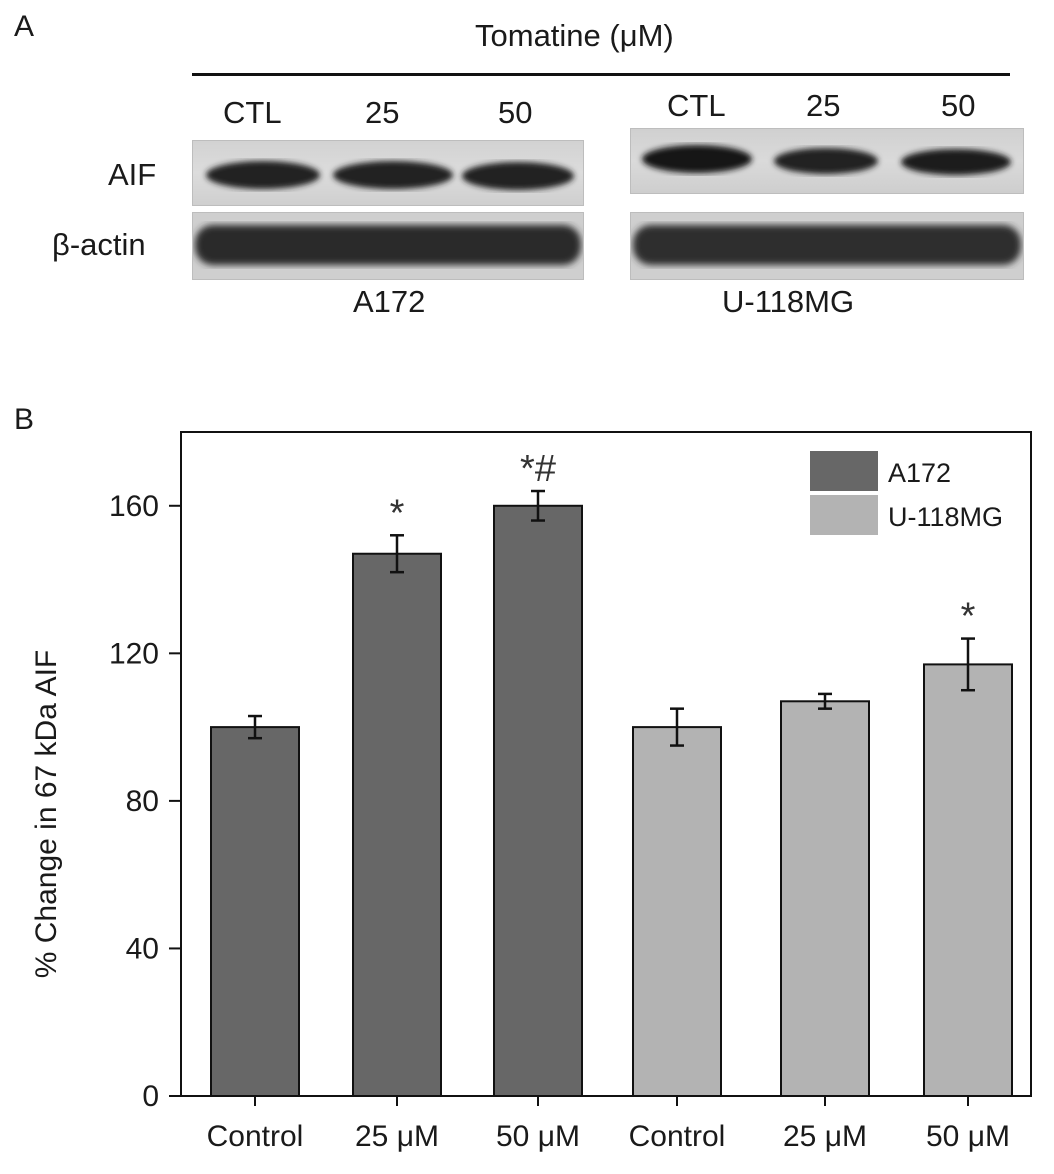 The height and width of the screenshot is (1174, 1054). What do you see at coordinates (538, 1136) in the screenshot?
I see `x-tick-label-2: 50 μM` at bounding box center [538, 1136].